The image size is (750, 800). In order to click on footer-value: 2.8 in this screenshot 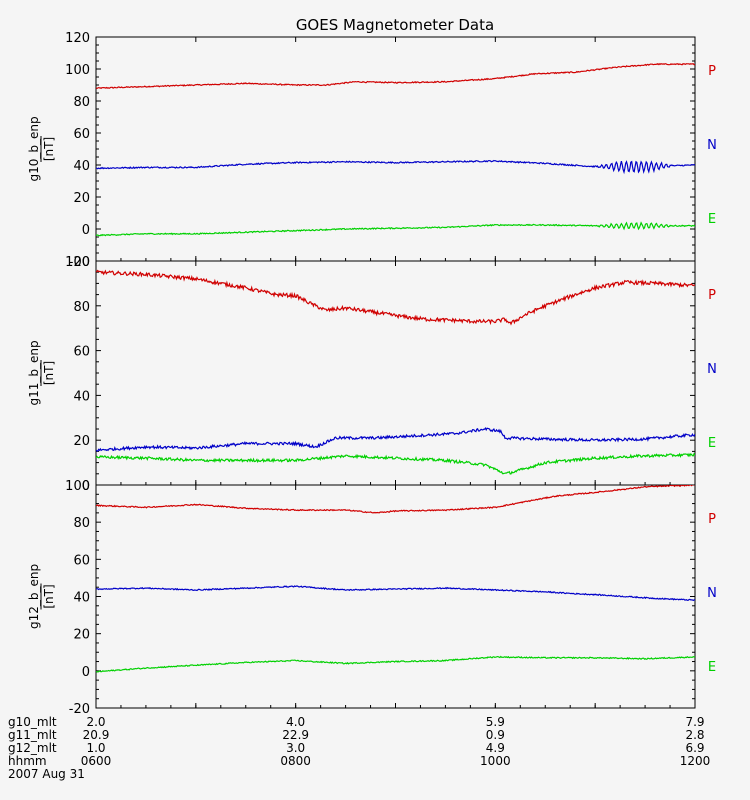, I will do `click(694, 735)`.